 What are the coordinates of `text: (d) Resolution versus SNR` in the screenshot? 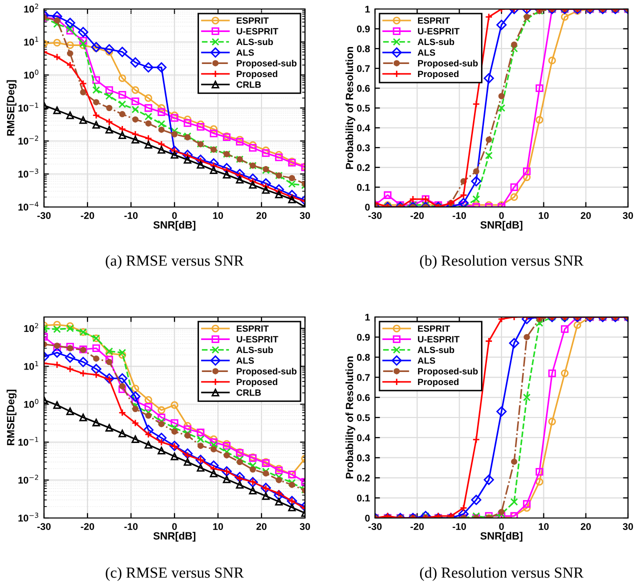 It's located at (502, 574).